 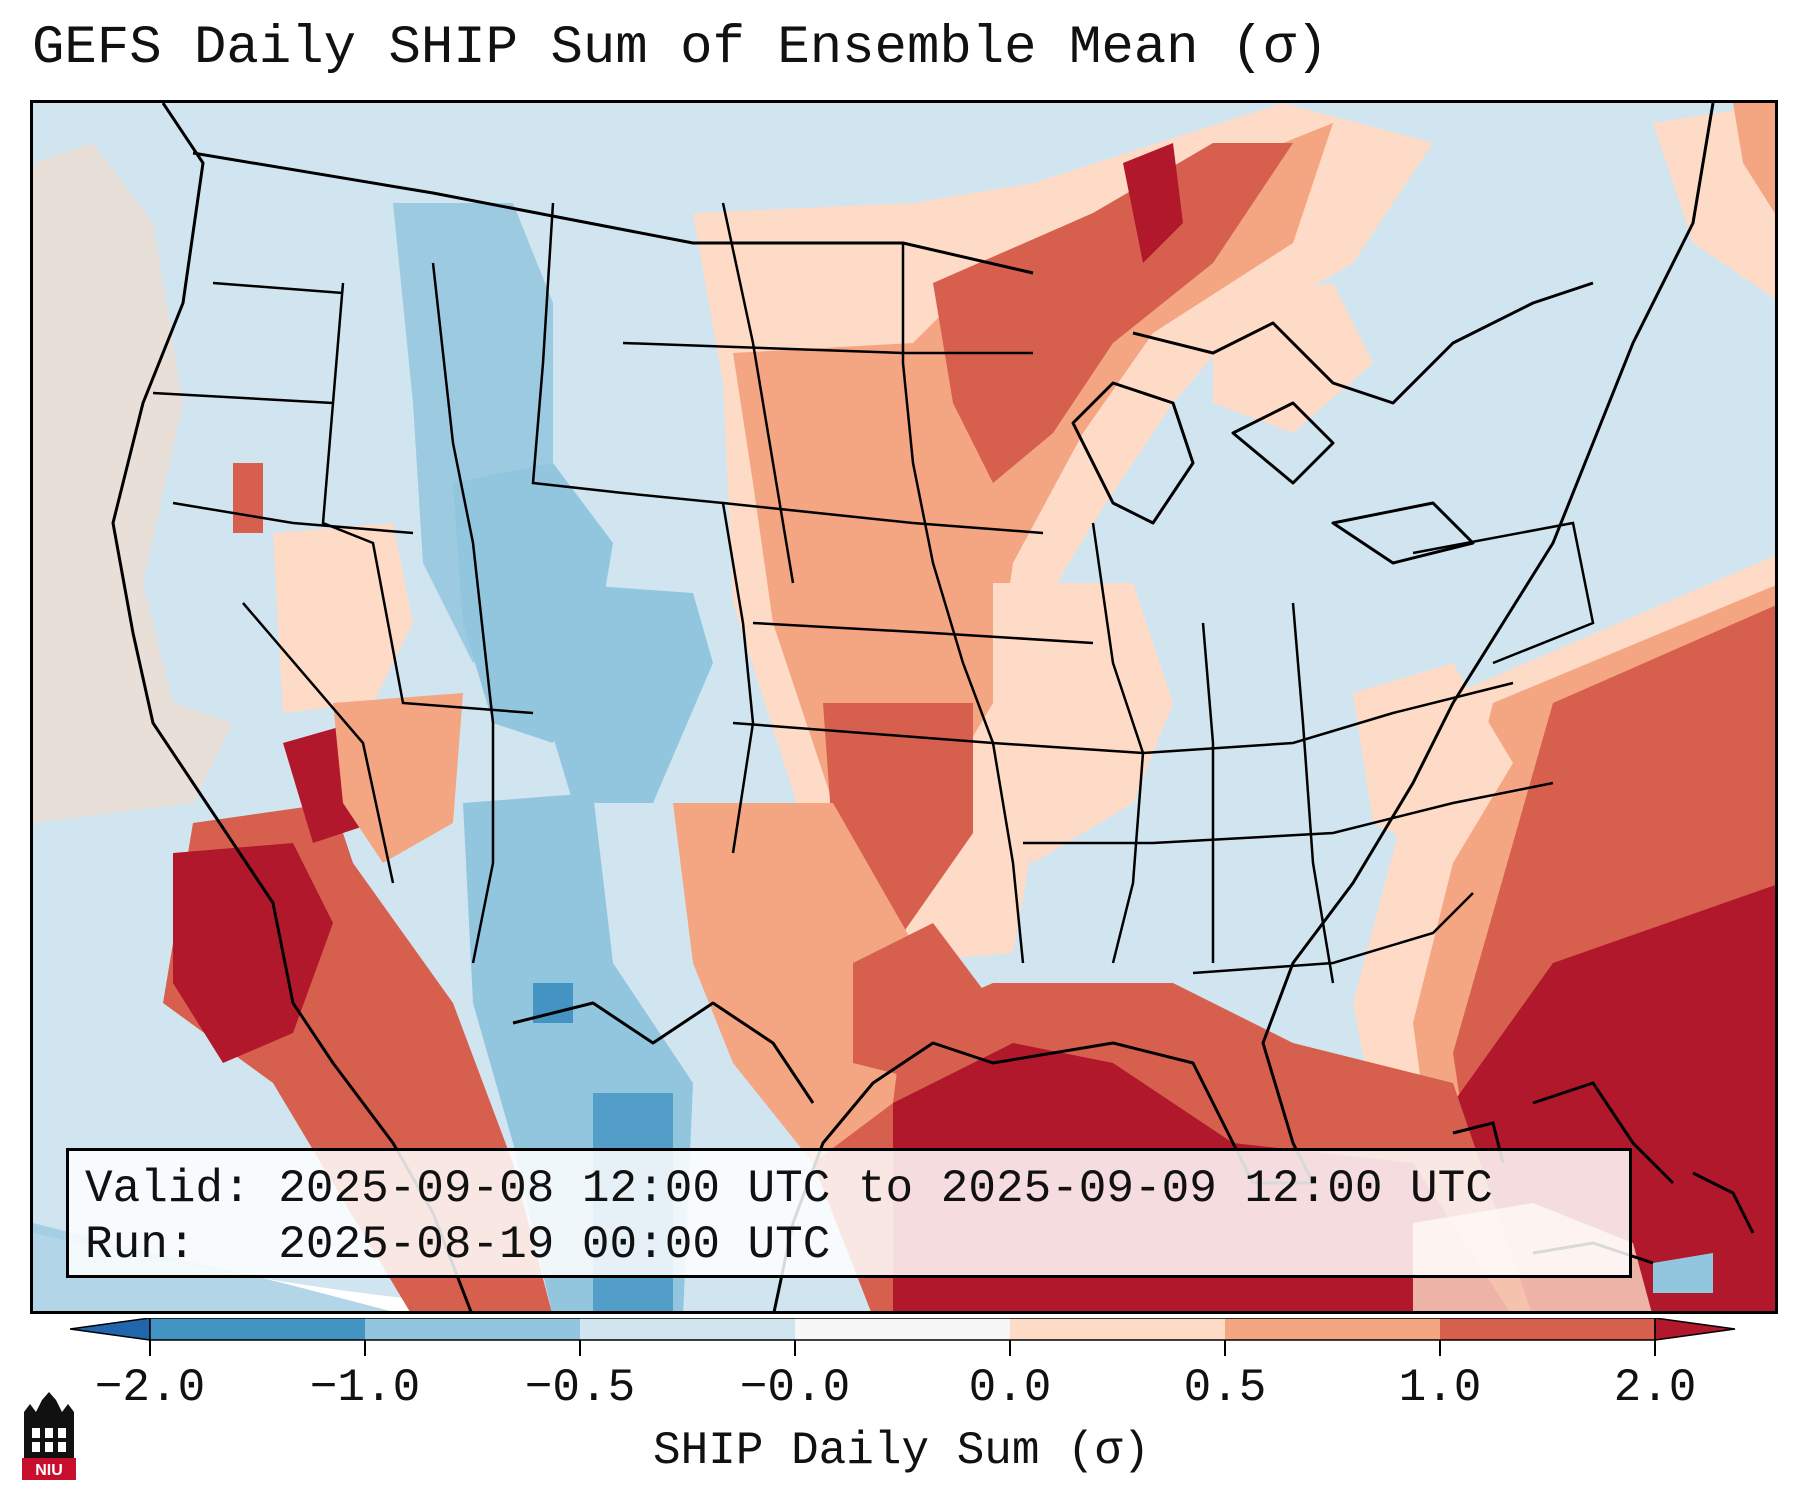 What do you see at coordinates (580, 1388) in the screenshot?
I see `colorbar-tick-label: −0.5` at bounding box center [580, 1388].